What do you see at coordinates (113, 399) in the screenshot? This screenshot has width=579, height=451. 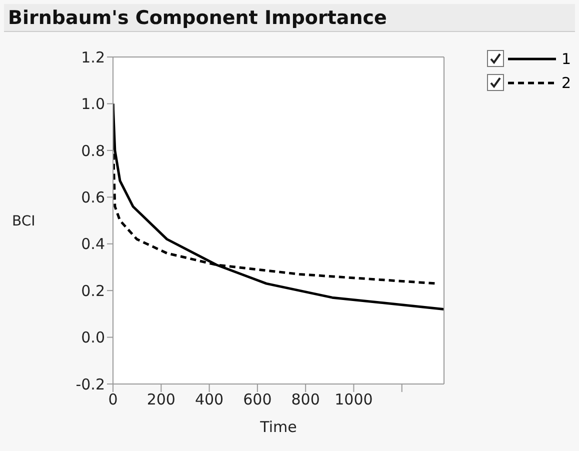 I see `x-tick-label: 0` at bounding box center [113, 399].